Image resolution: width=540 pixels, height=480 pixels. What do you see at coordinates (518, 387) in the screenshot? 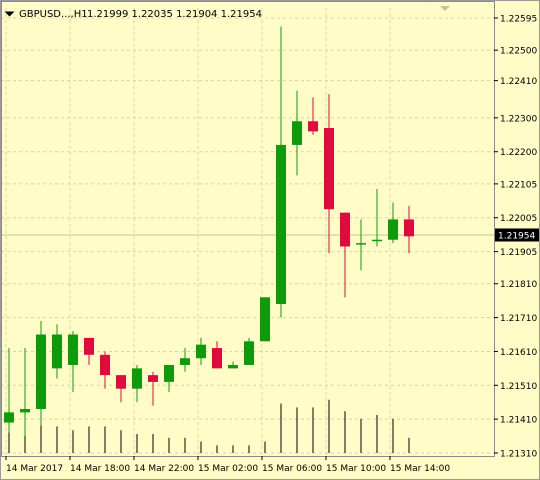
I see `price-tick-label: 1.21510` at bounding box center [518, 387].